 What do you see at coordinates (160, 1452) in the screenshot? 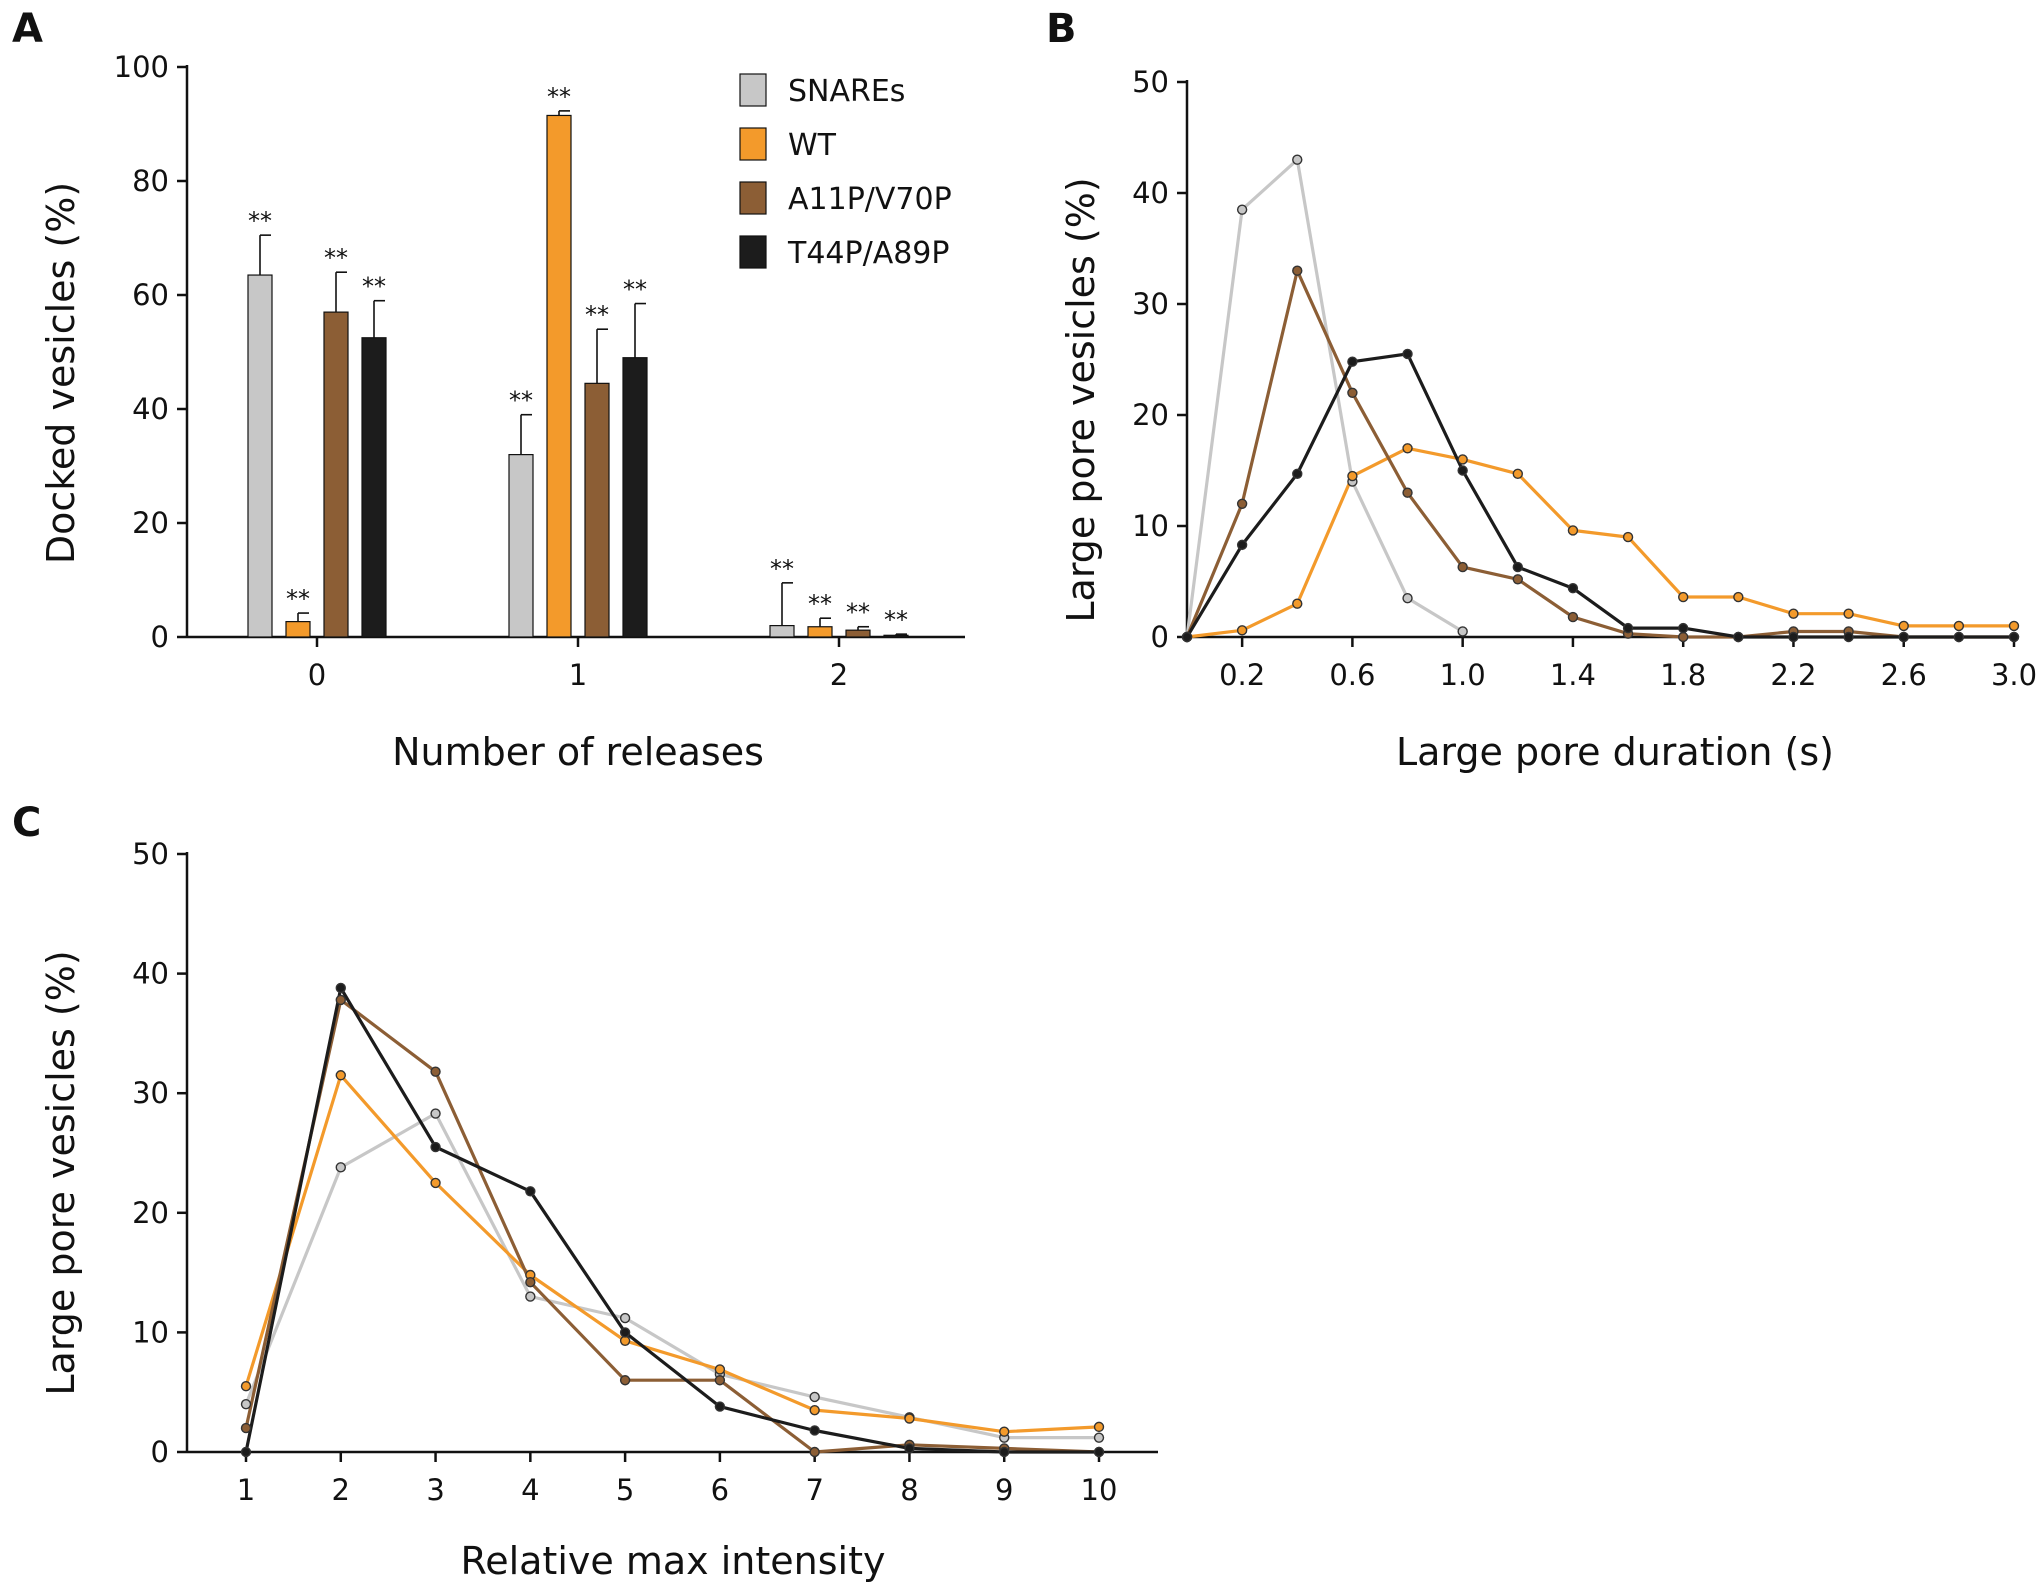
I see `chart-c-ytick-label: 0` at bounding box center [160, 1452].